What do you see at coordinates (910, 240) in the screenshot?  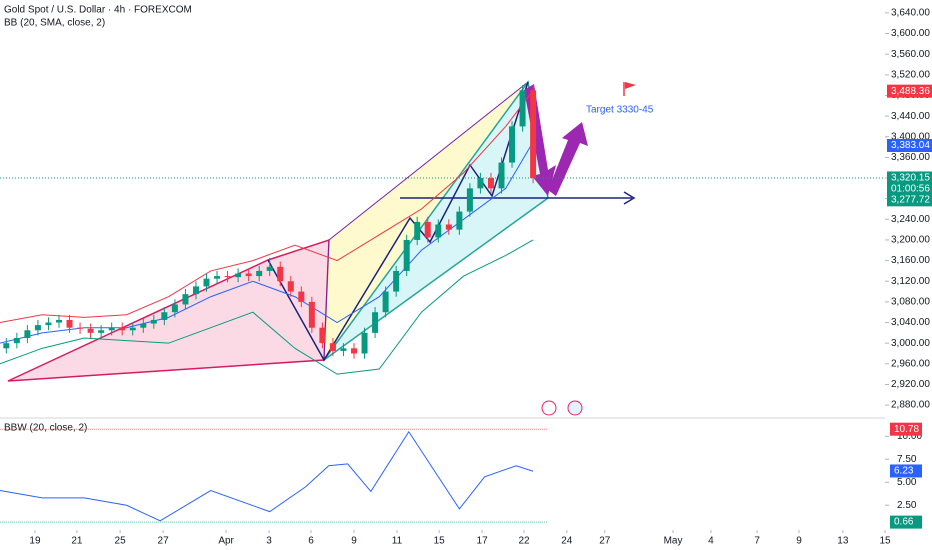 I see `y-tick-label: 3,200.00` at bounding box center [910, 240].